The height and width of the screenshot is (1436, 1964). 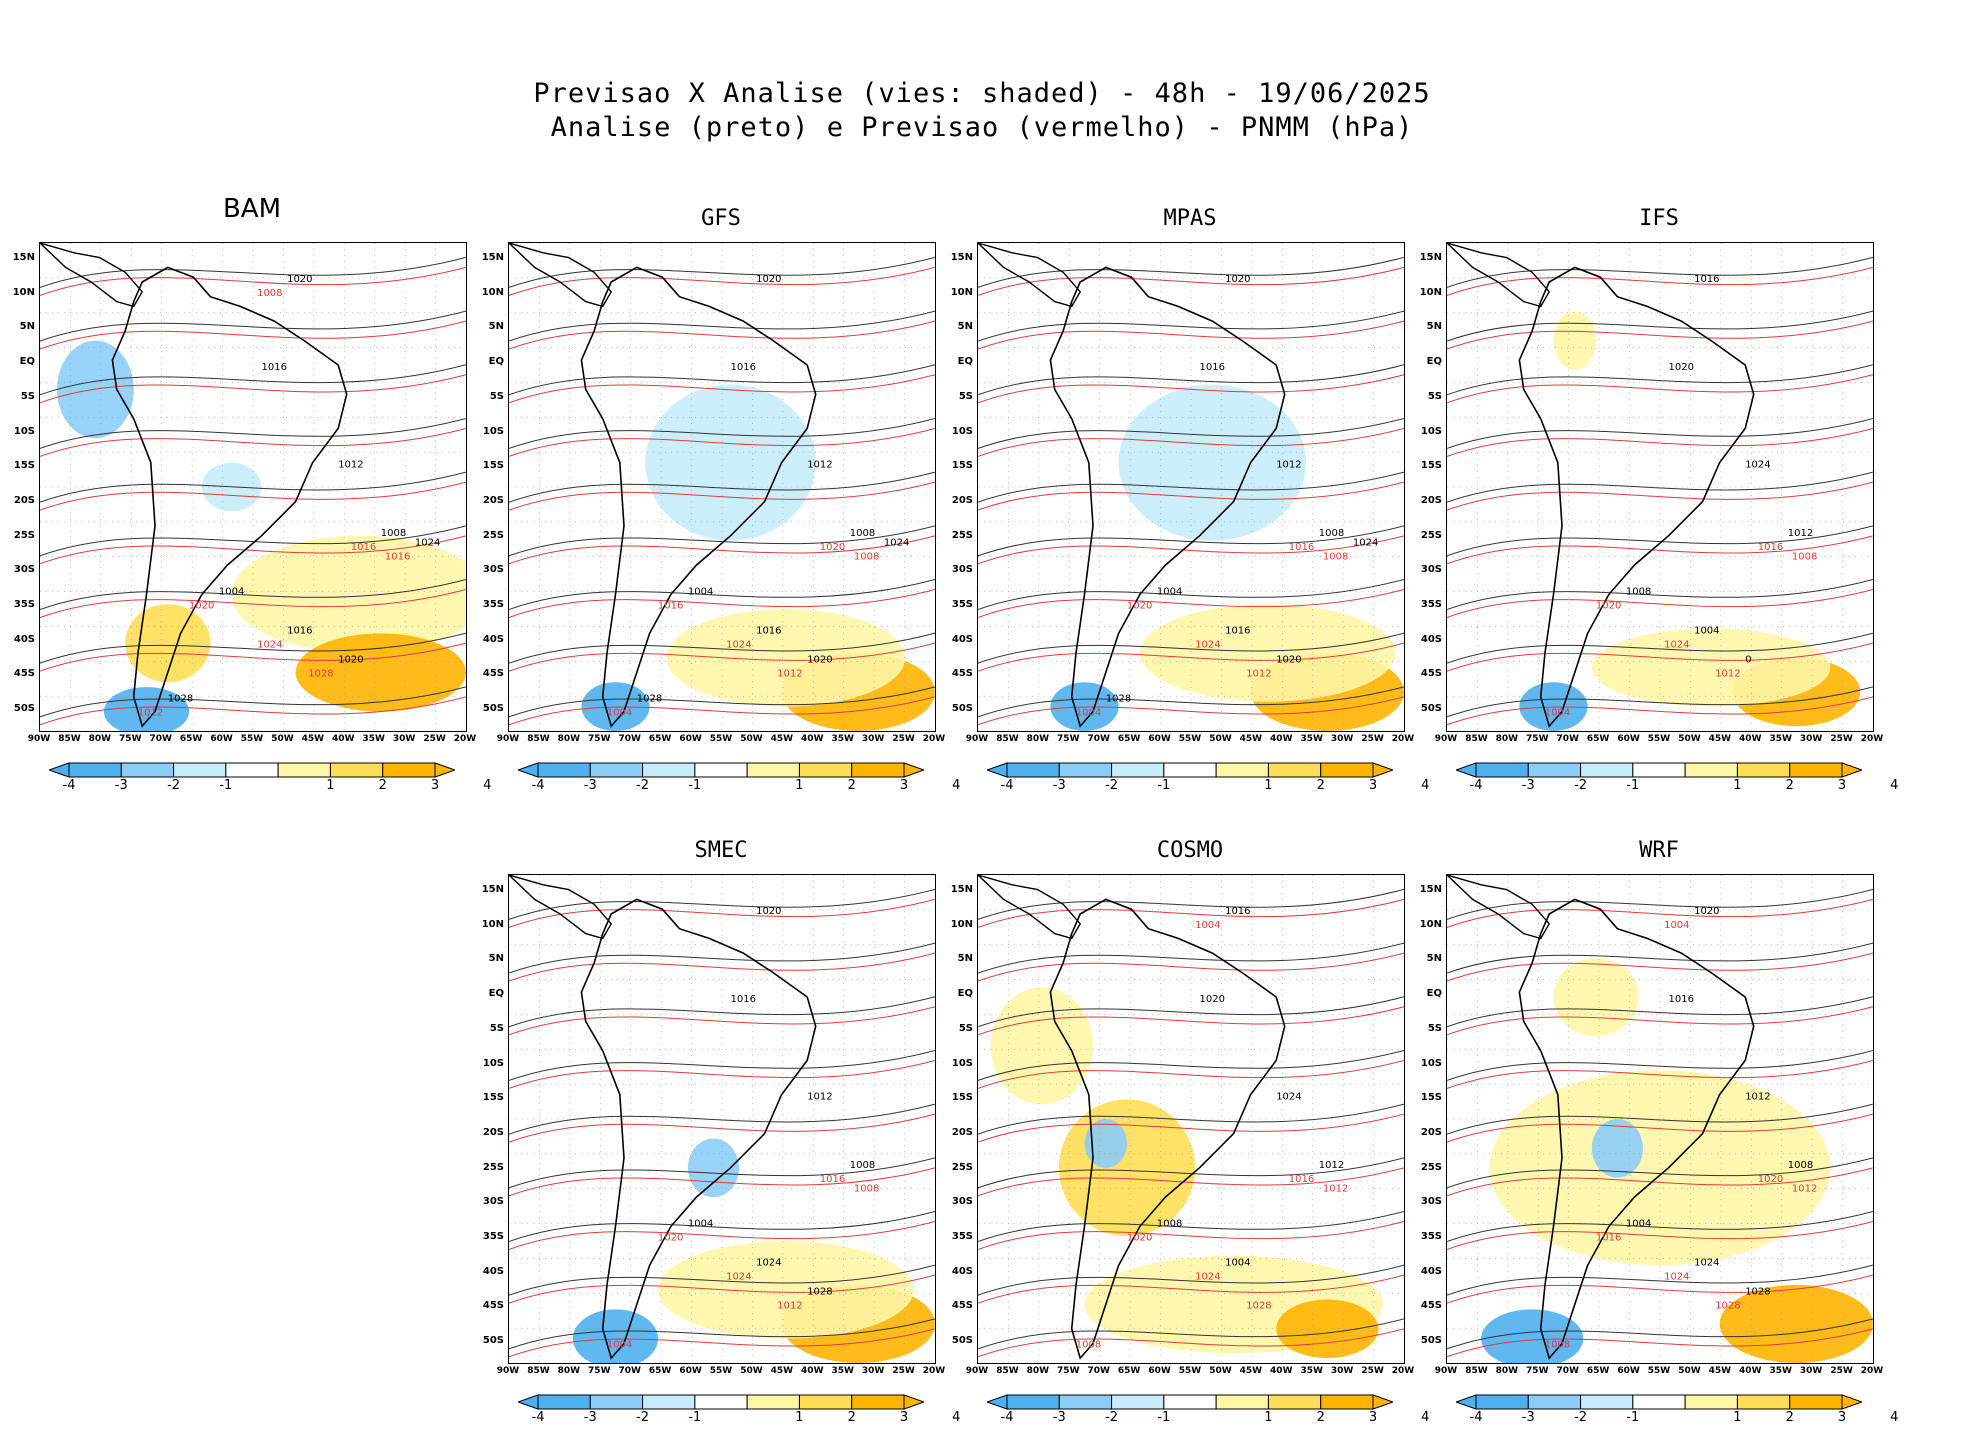 I want to click on contour-label-analysis: 1020, so click(x=1706, y=911).